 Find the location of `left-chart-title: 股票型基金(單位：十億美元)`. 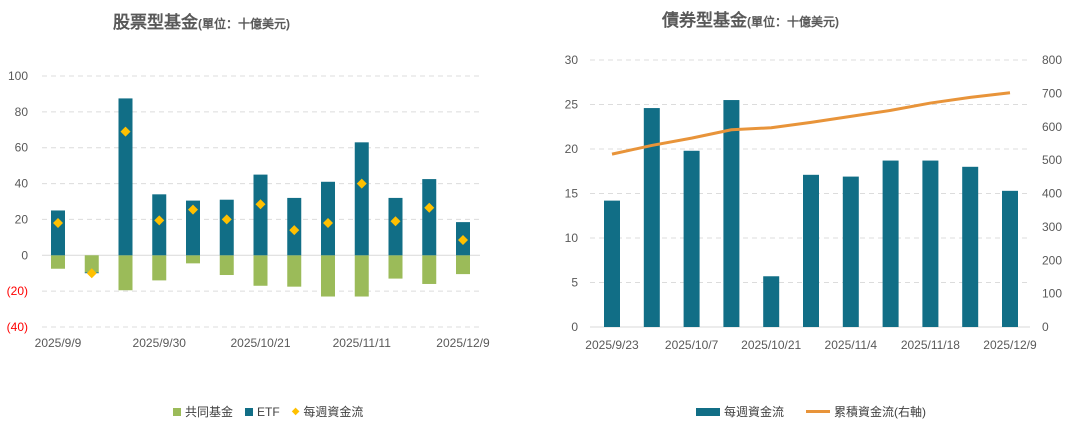

left-chart-title: 股票型基金(單位：十億美元) is located at coordinates (201, 22).